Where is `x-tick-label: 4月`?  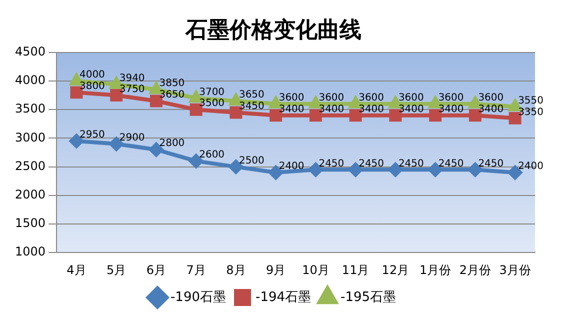 x-tick-label: 4月 is located at coordinates (76, 269).